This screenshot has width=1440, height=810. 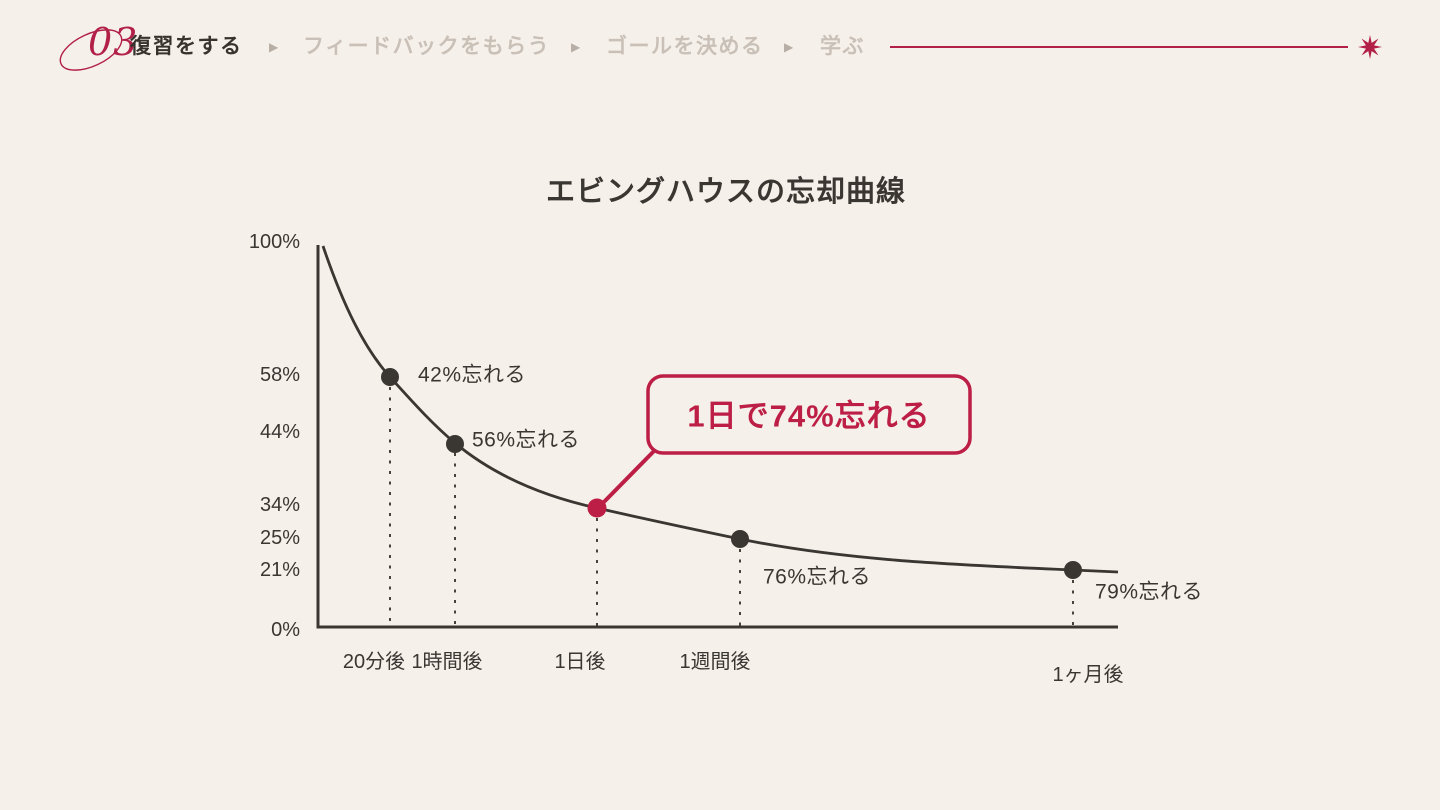 I want to click on x-tick-1hour: 1時間後, so click(x=446, y=661).